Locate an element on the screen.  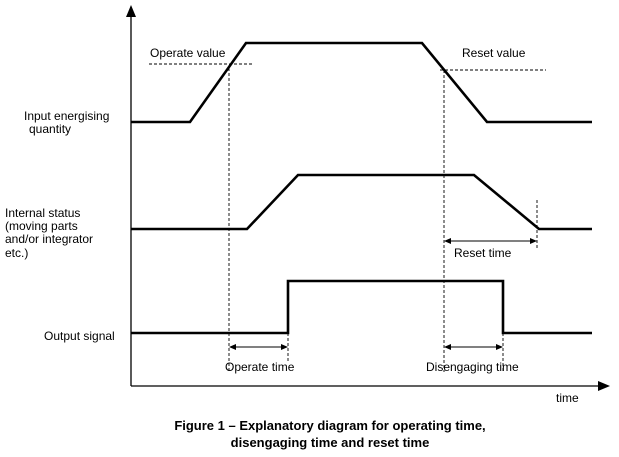
internal-status-label-line3: and/or integrator is located at coordinates (49, 239).